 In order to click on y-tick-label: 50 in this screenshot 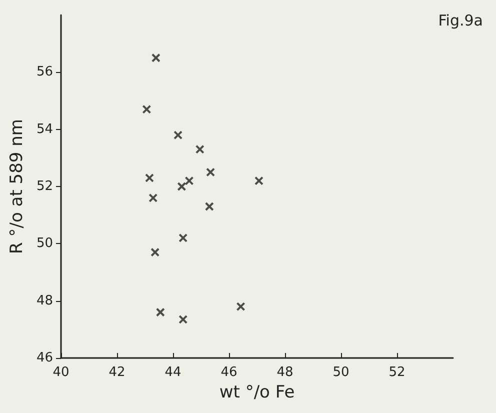, I will do `click(44, 244)`.